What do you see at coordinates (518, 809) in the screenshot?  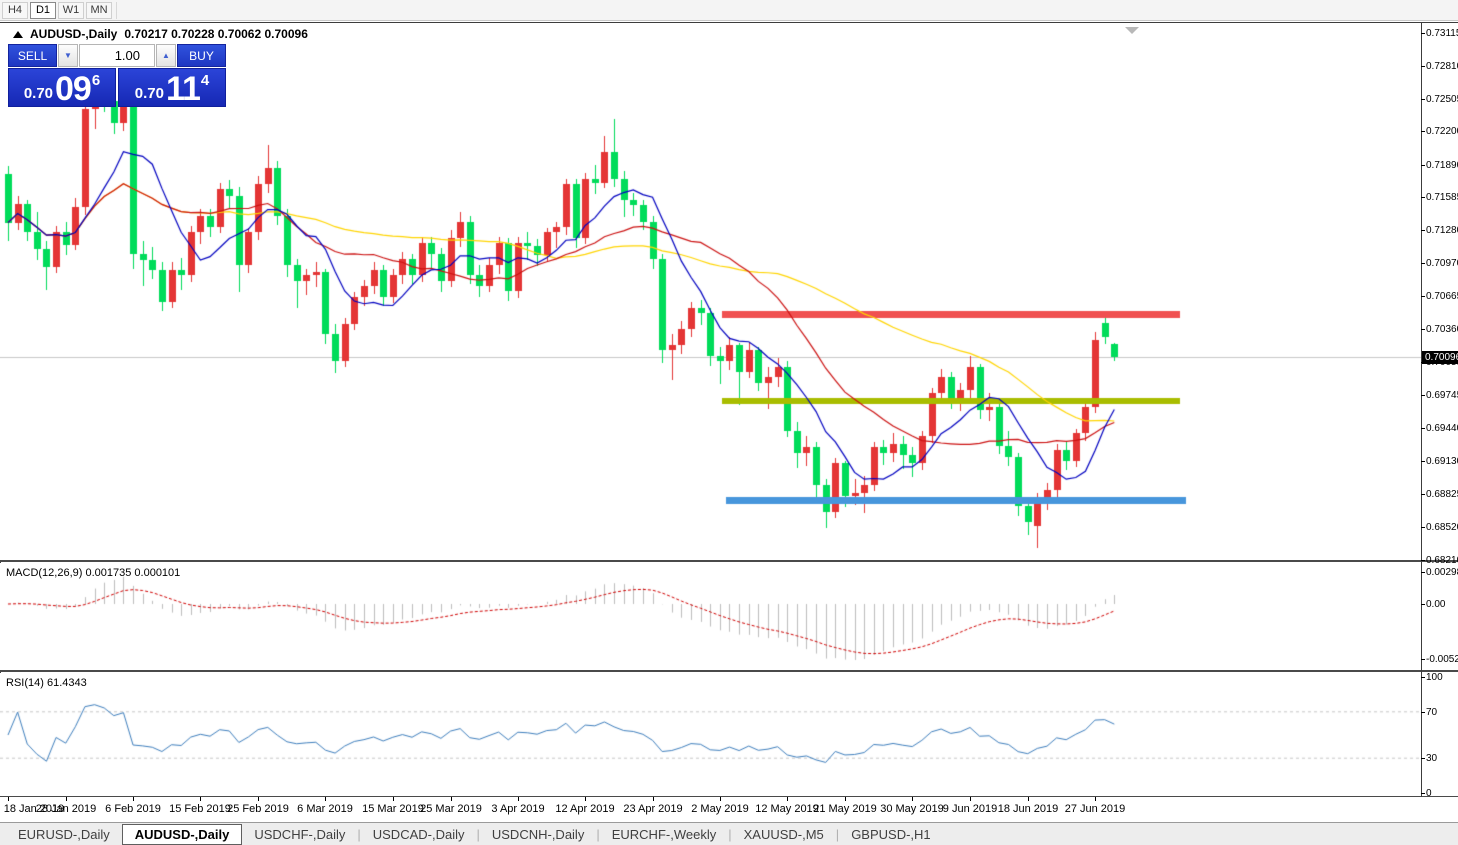 I see `date-axis-label: 3 Apr 2019` at bounding box center [518, 809].